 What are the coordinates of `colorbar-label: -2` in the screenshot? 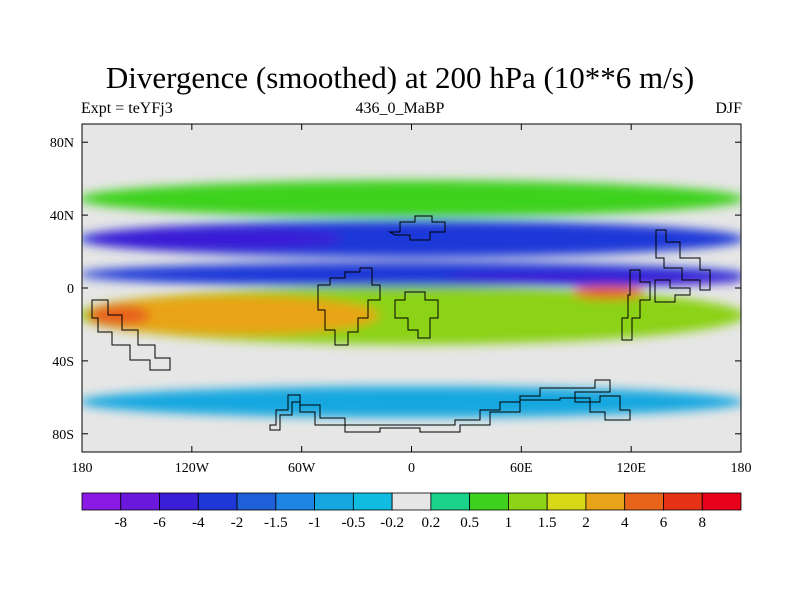 It's located at (237, 523).